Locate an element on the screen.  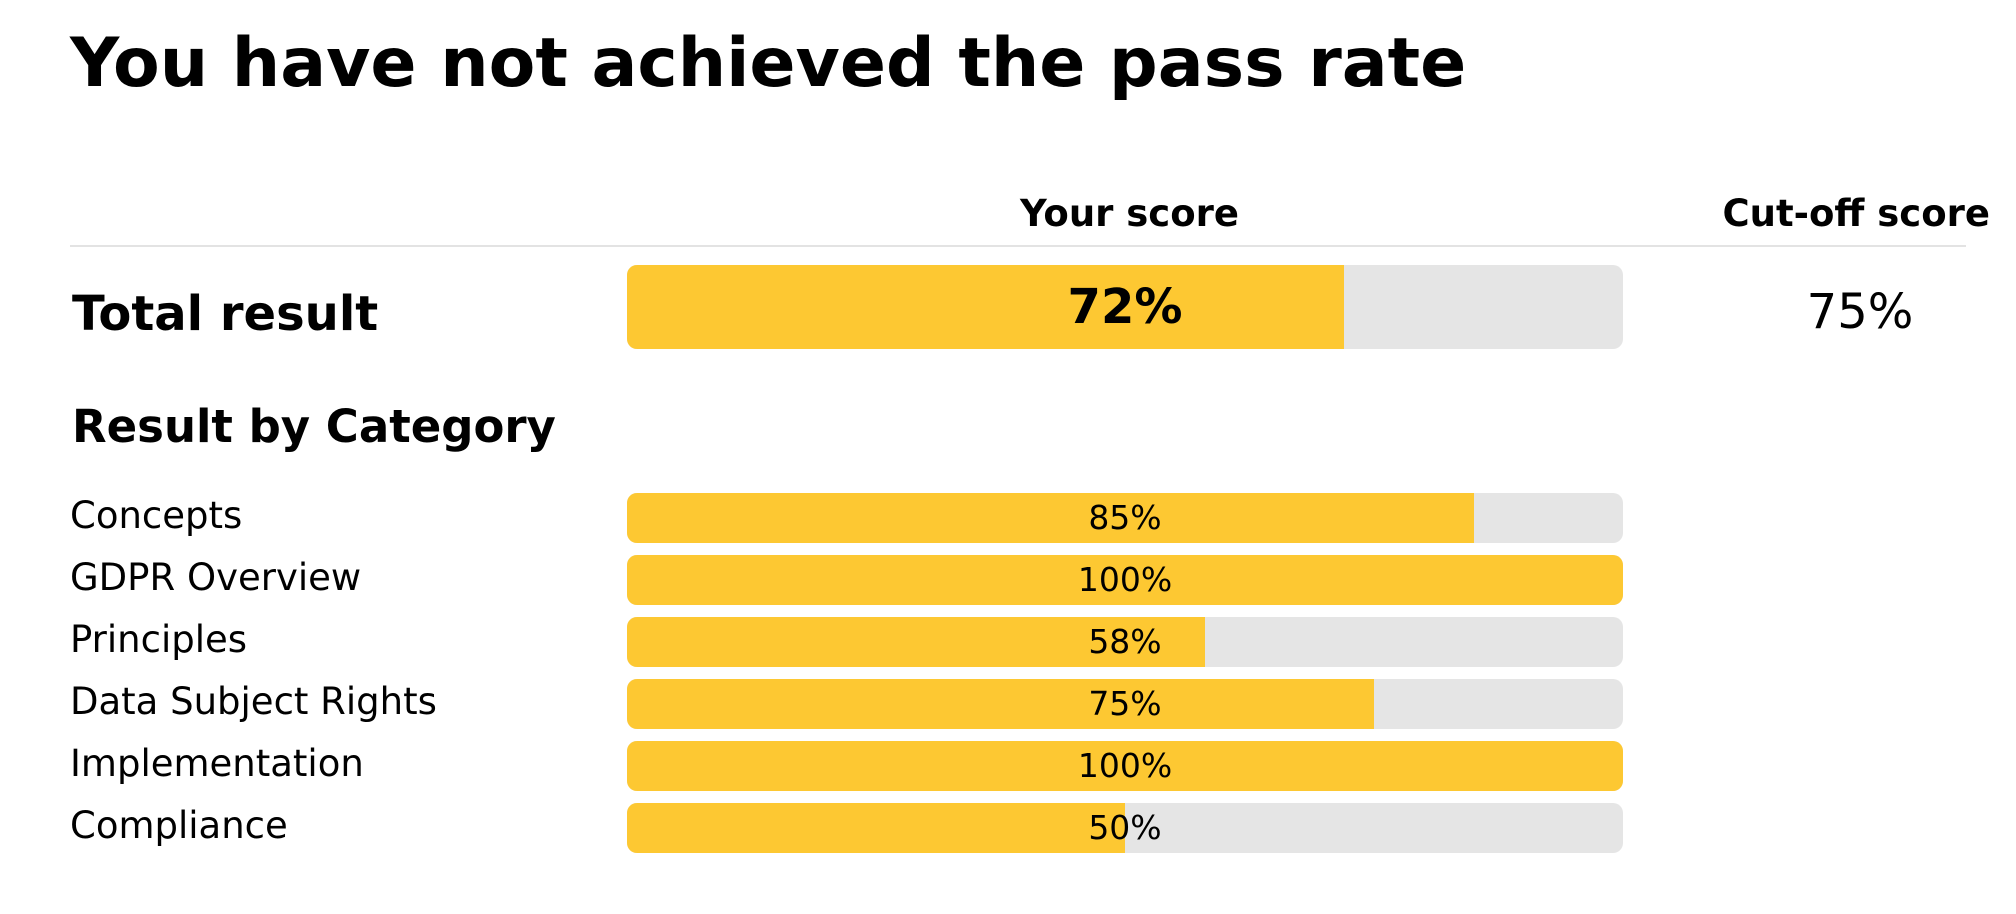
category-score-value: 75% is located at coordinates (1125, 703).